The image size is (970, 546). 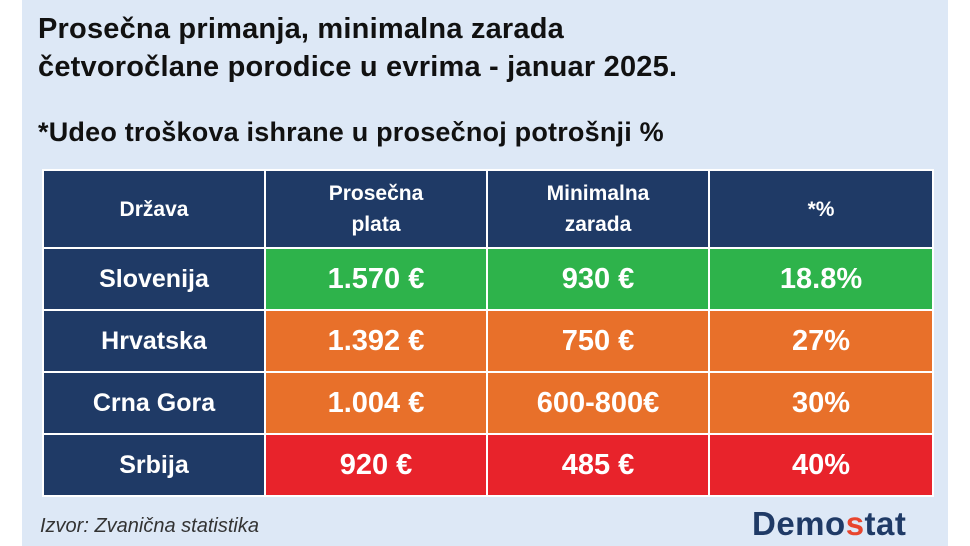 I want to click on cell-food-share: 27%, so click(x=821, y=341).